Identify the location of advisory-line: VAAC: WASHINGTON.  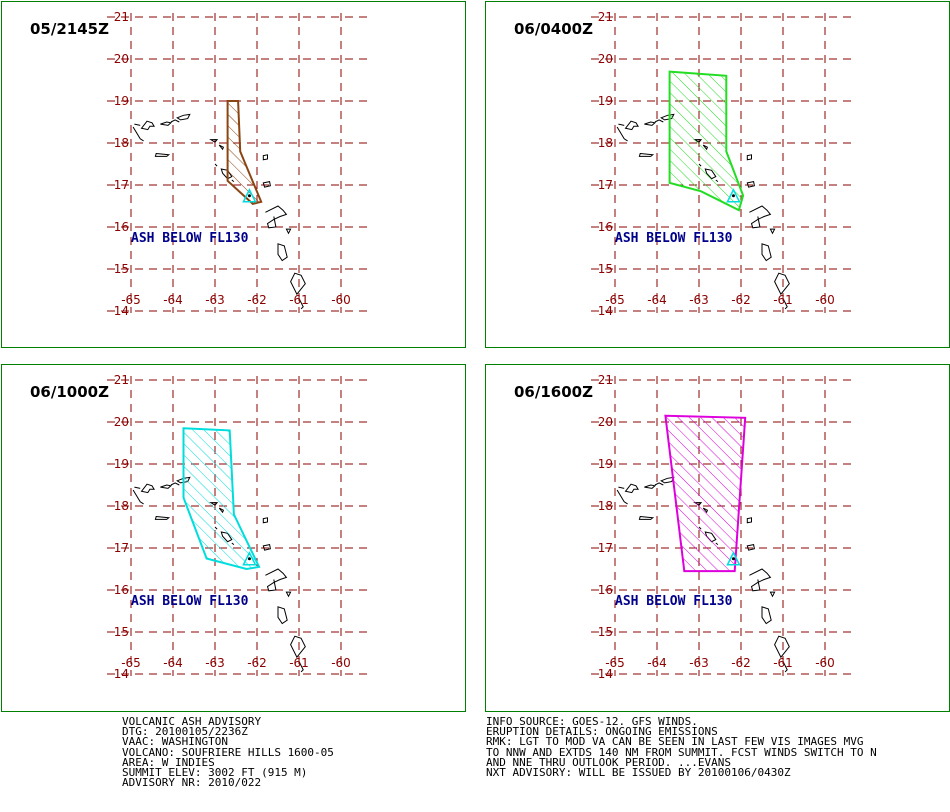
(175, 742).